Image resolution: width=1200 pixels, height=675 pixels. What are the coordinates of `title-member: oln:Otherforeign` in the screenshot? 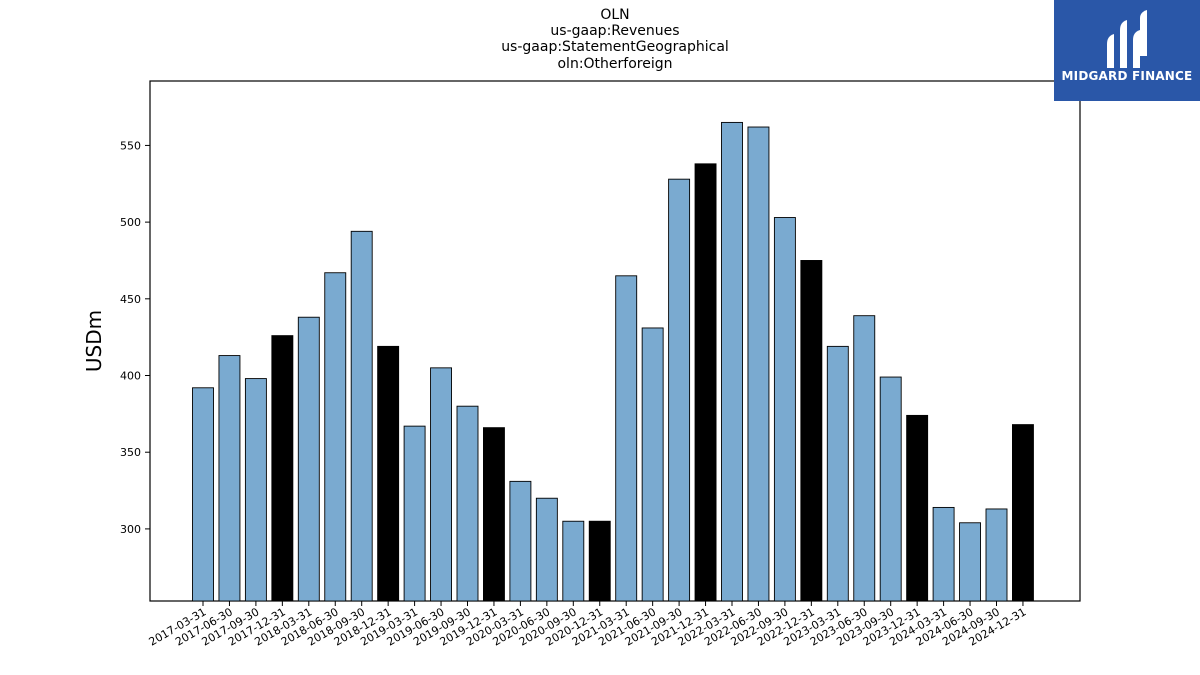 It's located at (615, 64).